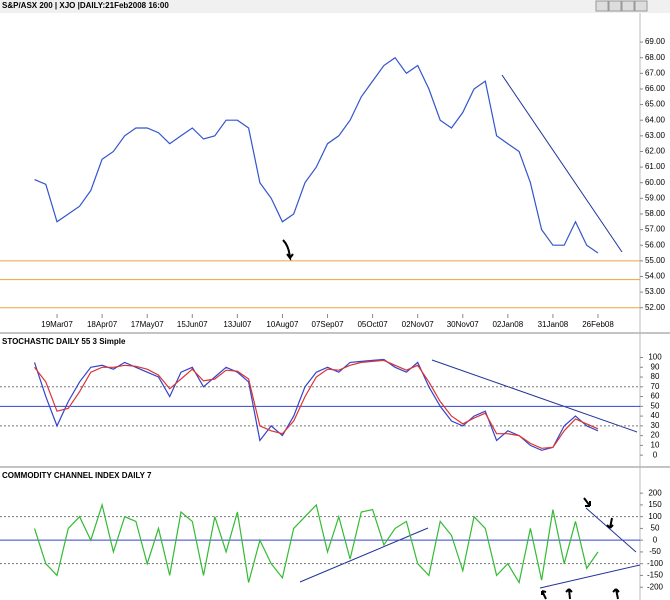  I want to click on y-tick-label: -150, so click(655, 575).